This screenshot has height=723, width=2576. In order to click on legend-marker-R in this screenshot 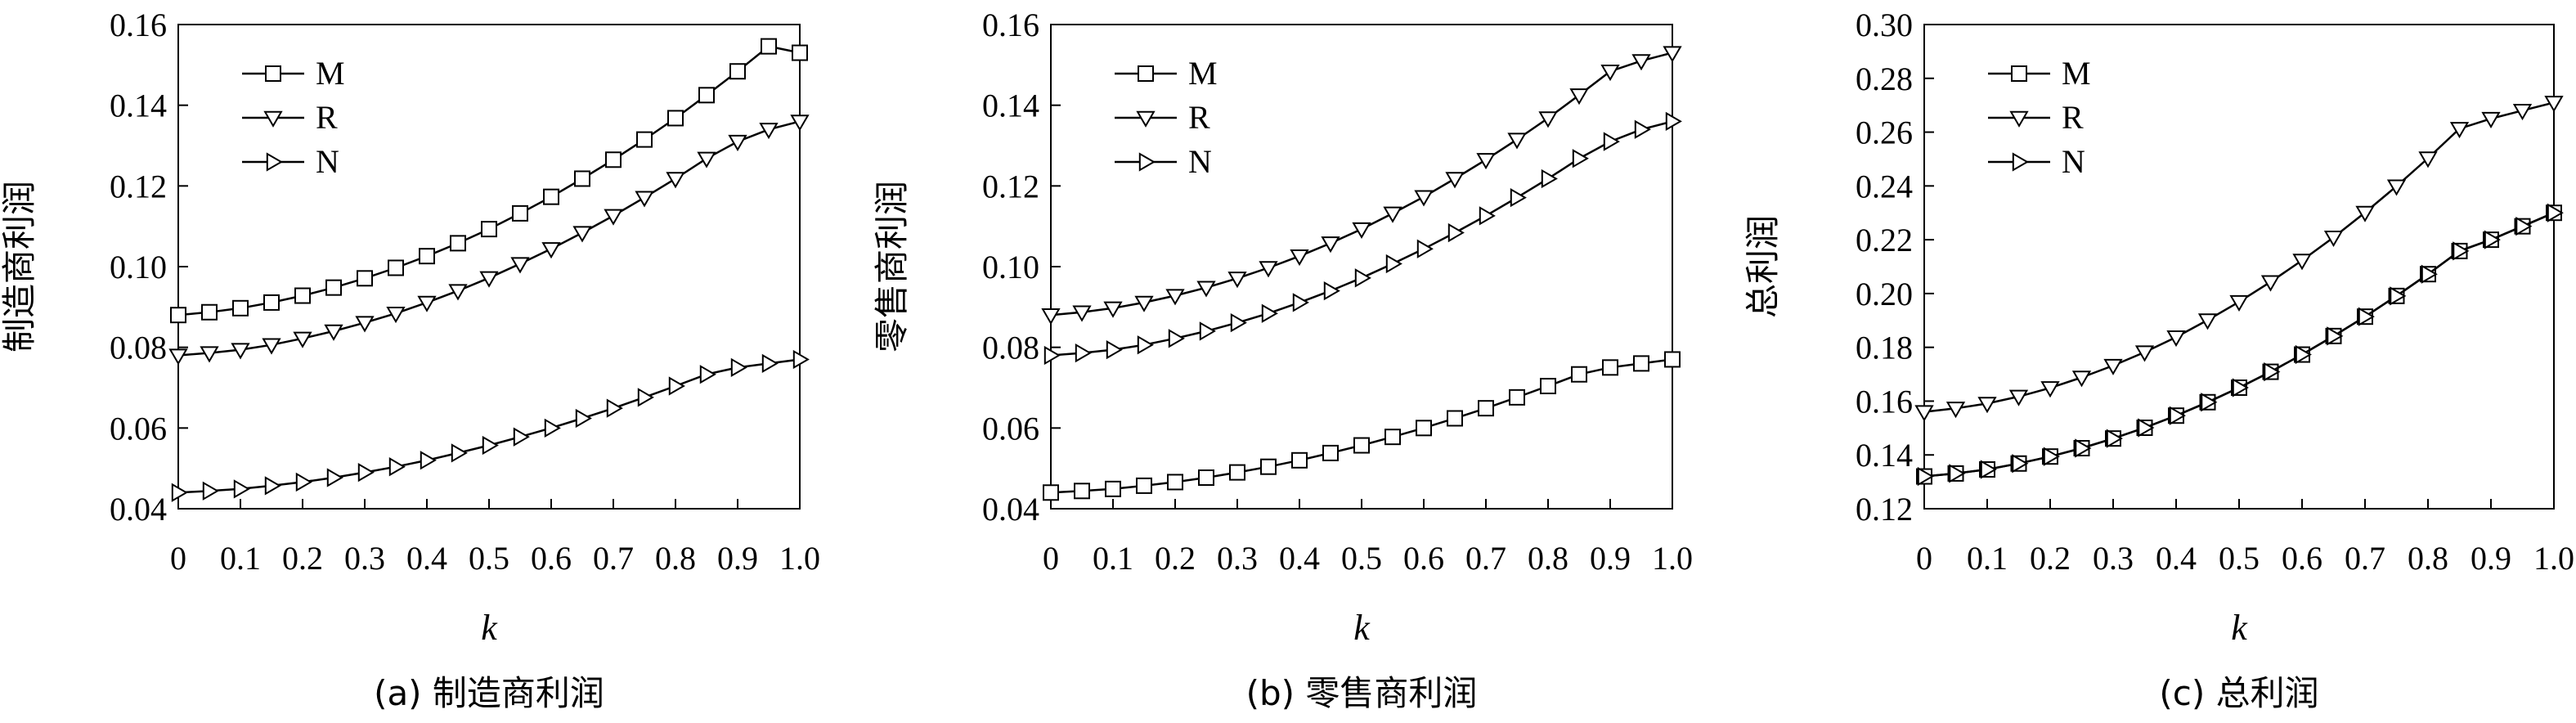, I will do `click(1146, 119)`.